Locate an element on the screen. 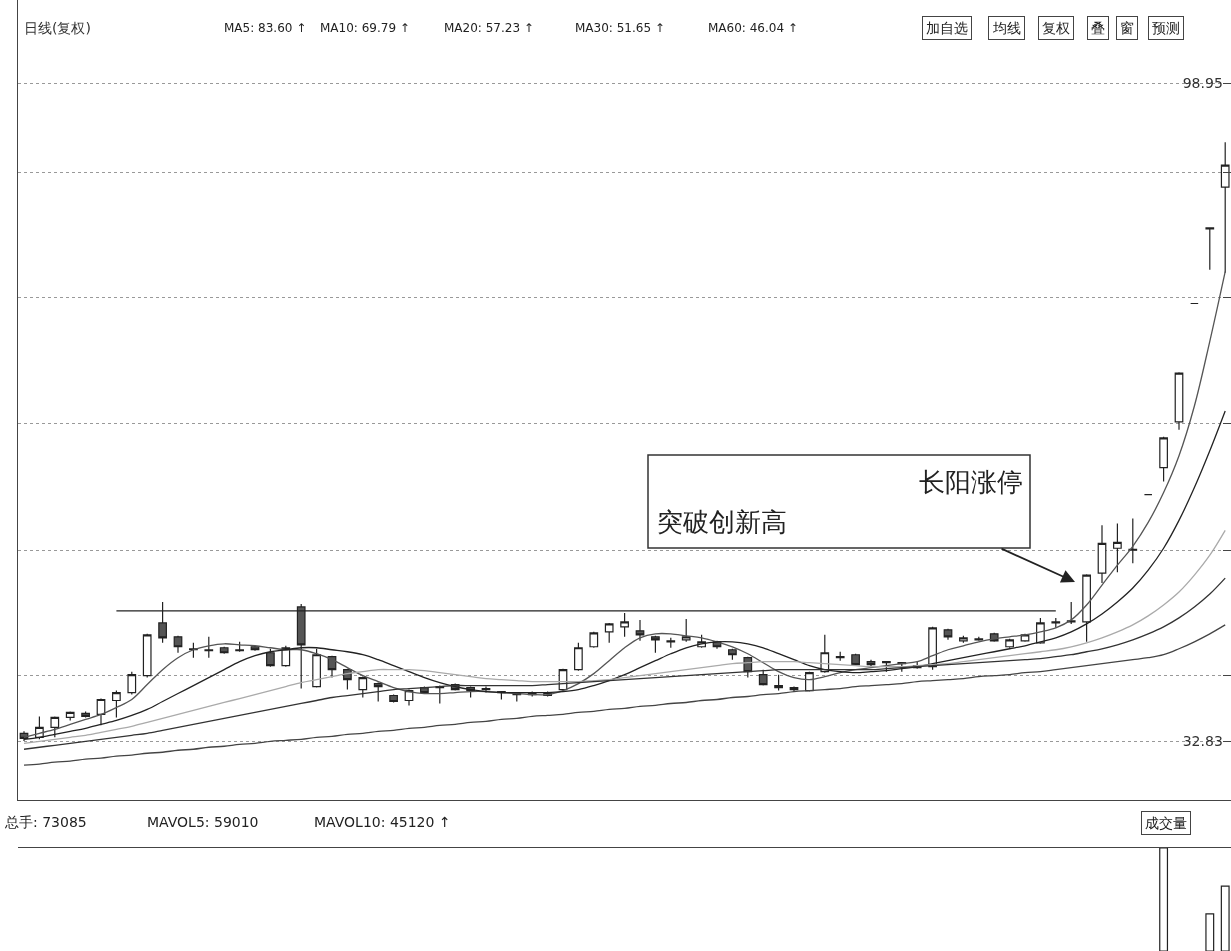 The height and width of the screenshot is (951, 1231). annotation: 长阳涨停 is located at coordinates (971, 482).